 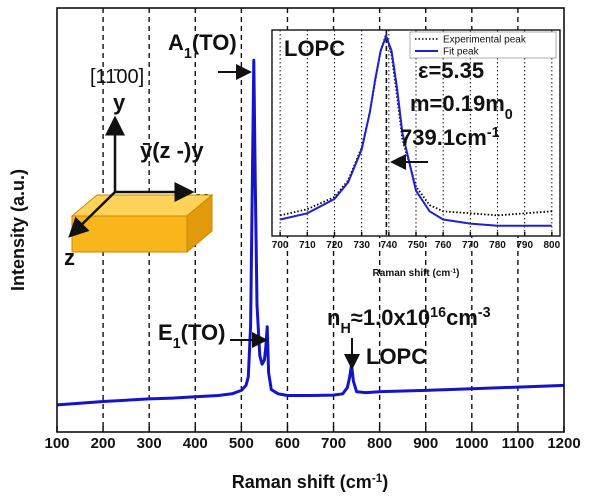 I want to click on inset-annotation: 739.1cm-1, so click(x=450, y=137).